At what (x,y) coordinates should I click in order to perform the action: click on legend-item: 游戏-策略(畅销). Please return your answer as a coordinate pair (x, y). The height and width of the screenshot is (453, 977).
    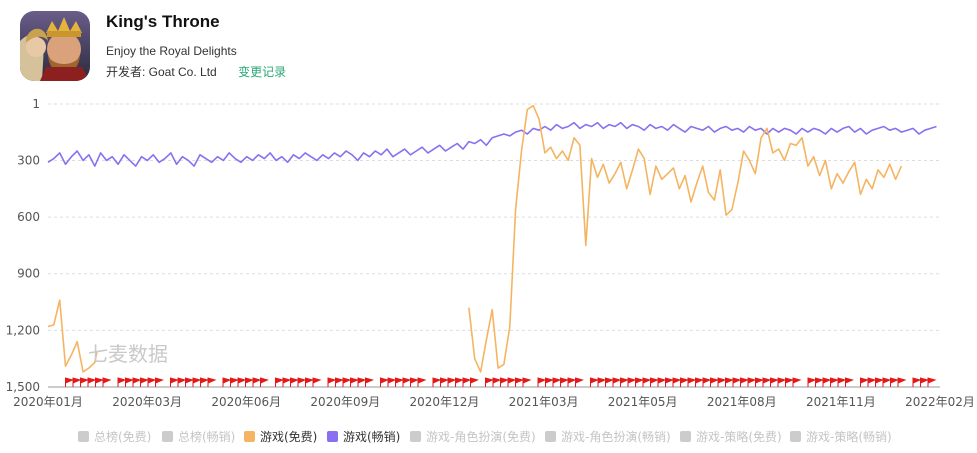
    Looking at the image, I should click on (841, 436).